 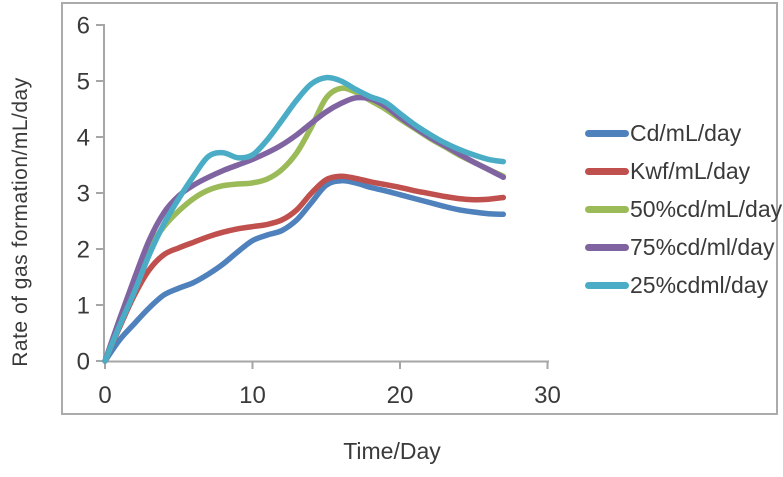 I want to click on y-tick-label: 5, so click(x=83, y=82).